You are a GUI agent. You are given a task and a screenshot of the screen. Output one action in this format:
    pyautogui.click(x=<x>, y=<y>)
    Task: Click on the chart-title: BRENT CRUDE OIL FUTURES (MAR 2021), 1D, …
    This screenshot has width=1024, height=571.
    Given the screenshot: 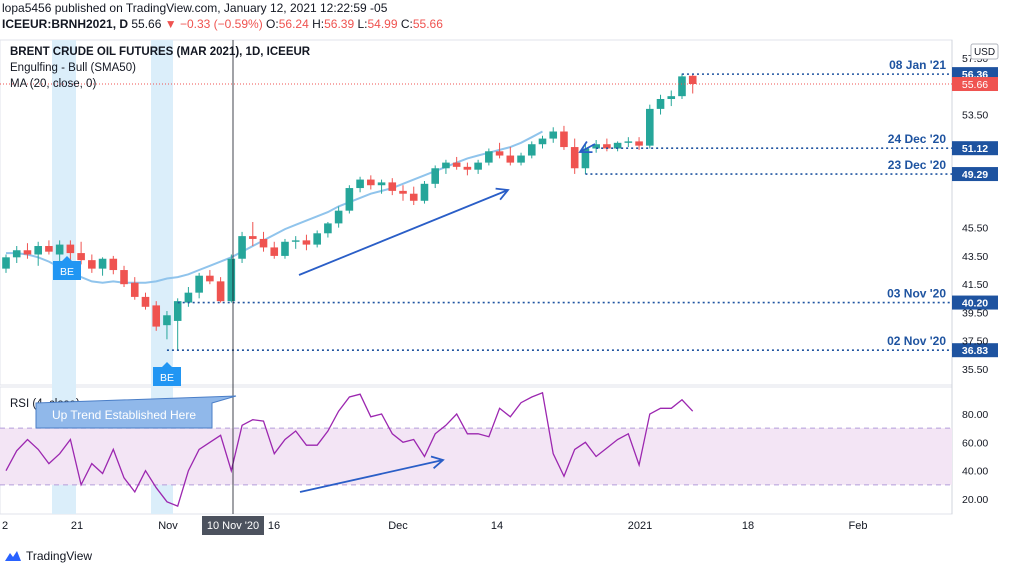 What is the action you would take?
    pyautogui.click(x=160, y=52)
    